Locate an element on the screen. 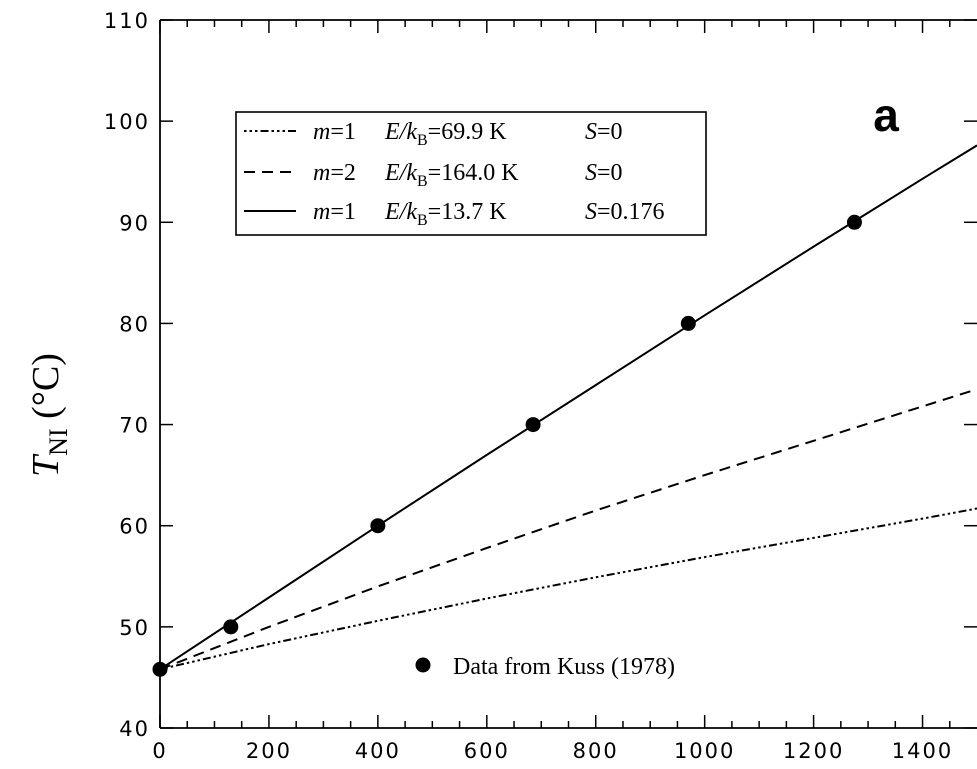  legend-box is located at coordinates (471, 173).